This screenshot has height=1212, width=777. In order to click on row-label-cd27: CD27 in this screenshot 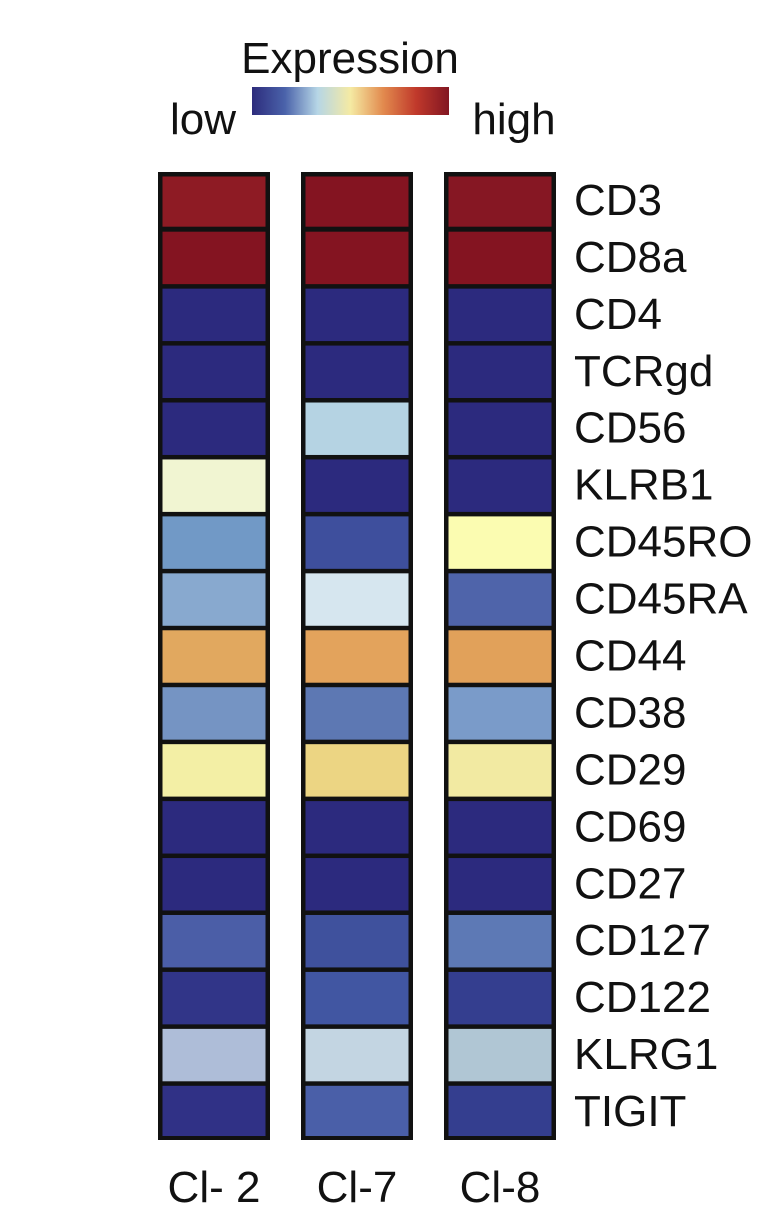, I will do `click(630, 883)`.